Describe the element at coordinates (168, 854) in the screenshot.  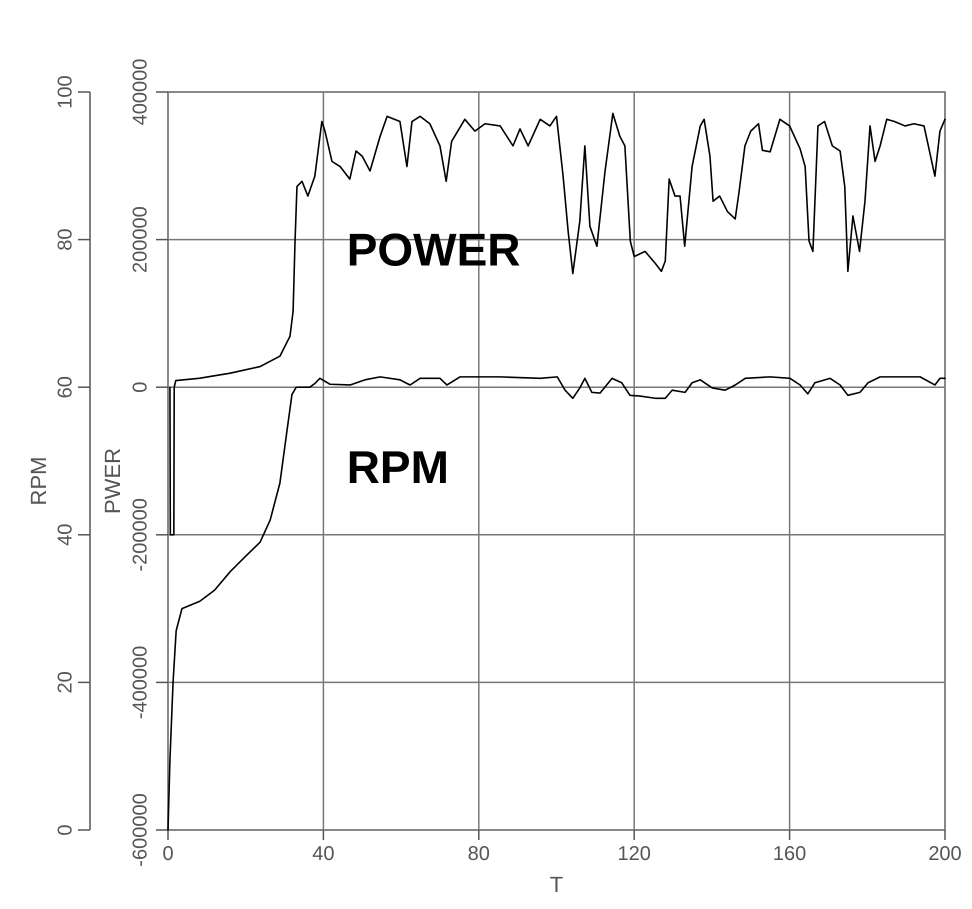
I see `x-tick-label: 0` at that location.